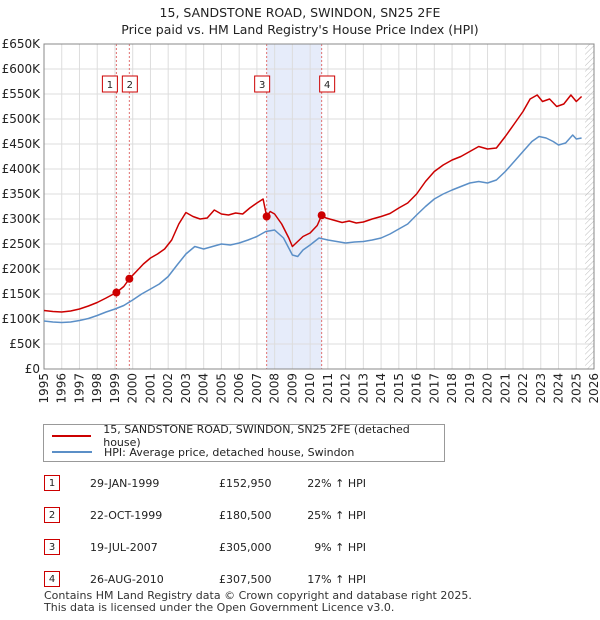 This screenshot has width=600, height=620. I want to click on table-row: 2 22-OCT-1999 £180,500 25% ↑ HPI, so click(224, 516).